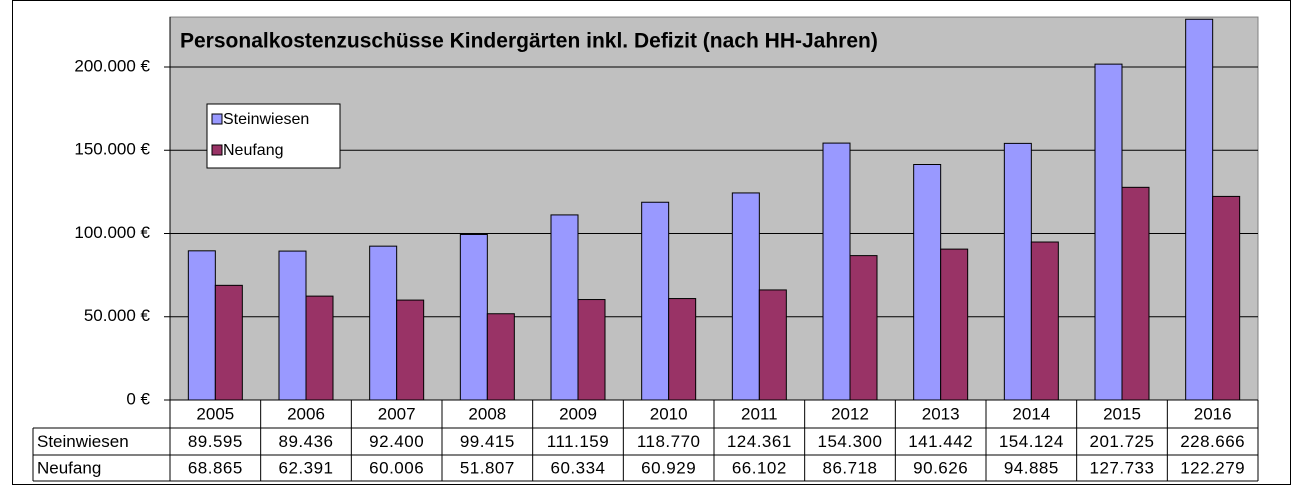 The image size is (1292, 486). I want to click on table-row-label: Steinwiesen, so click(83, 441).